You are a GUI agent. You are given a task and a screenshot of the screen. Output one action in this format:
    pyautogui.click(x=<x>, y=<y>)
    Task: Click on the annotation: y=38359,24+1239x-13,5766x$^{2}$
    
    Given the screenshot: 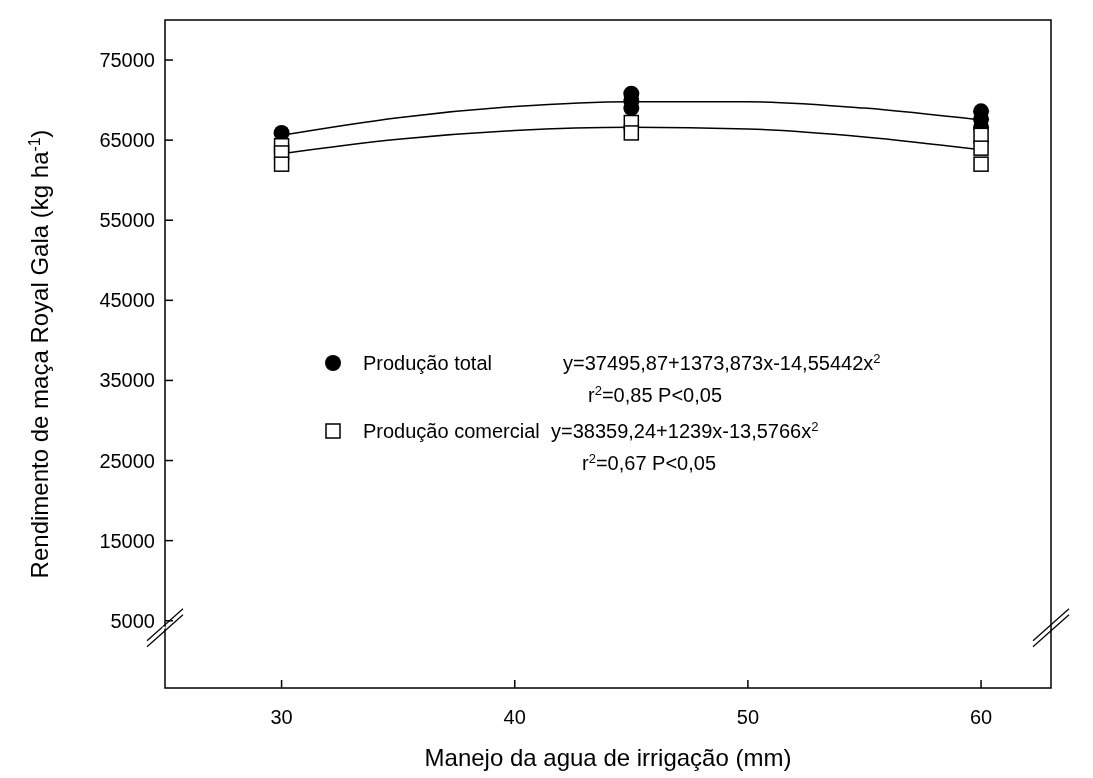 What is the action you would take?
    pyautogui.click(x=685, y=430)
    